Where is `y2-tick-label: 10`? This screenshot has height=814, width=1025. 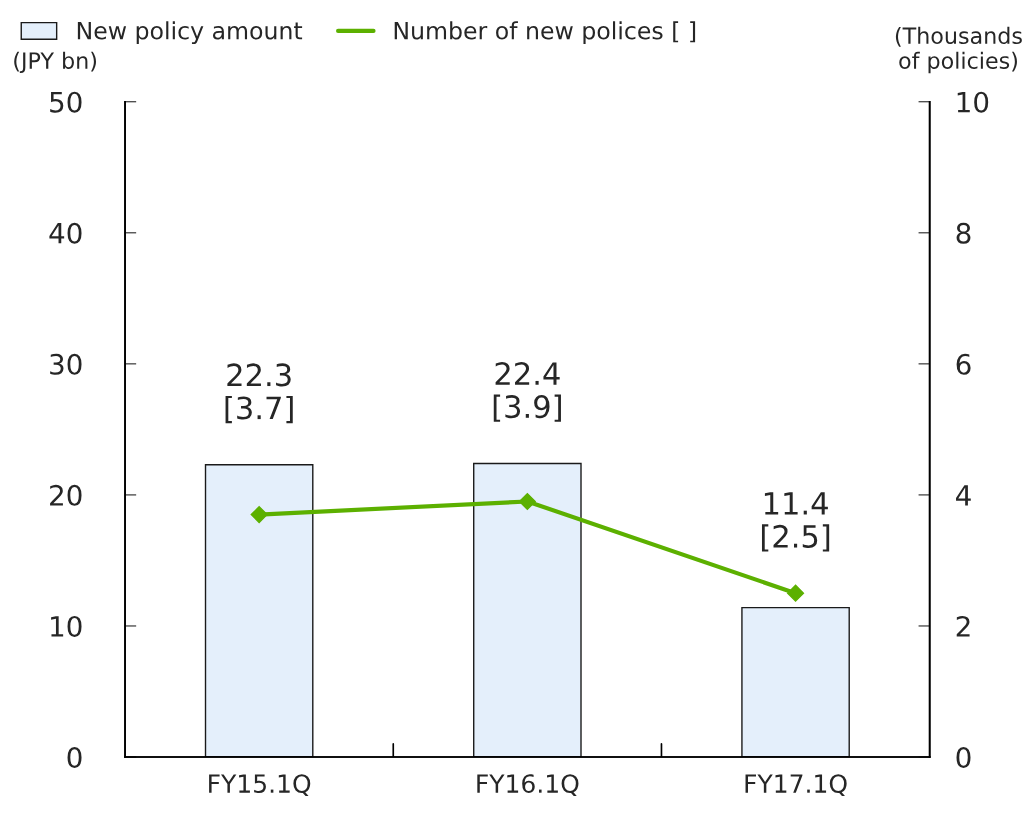
y2-tick-label: 10 is located at coordinates (973, 102).